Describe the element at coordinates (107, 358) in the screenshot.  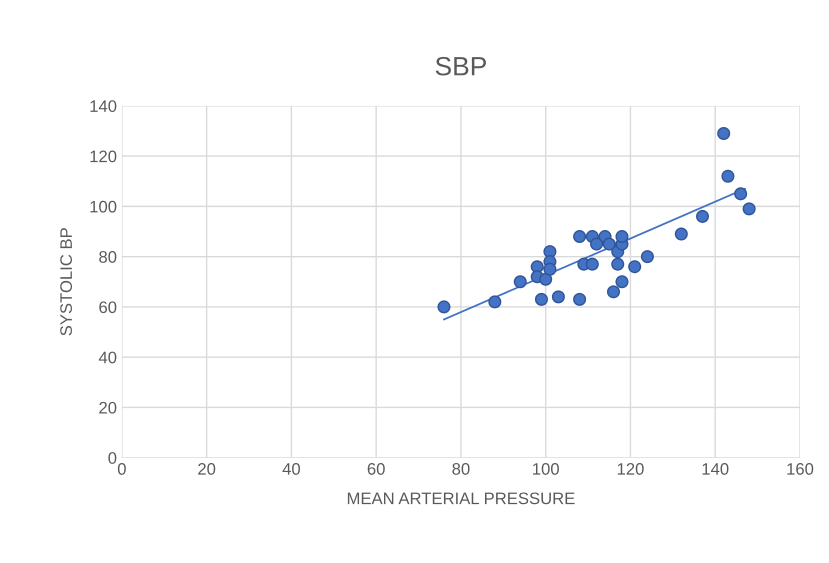
I see `y-tick-label: 40` at that location.